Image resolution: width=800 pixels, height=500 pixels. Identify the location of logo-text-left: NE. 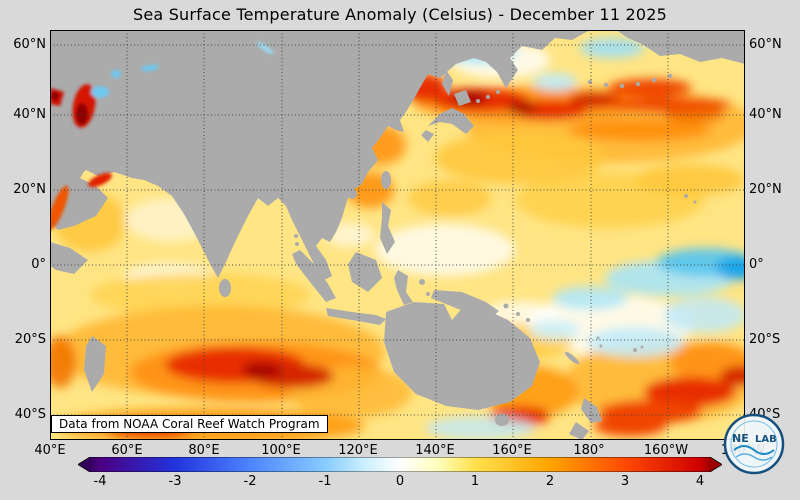
(740, 438).